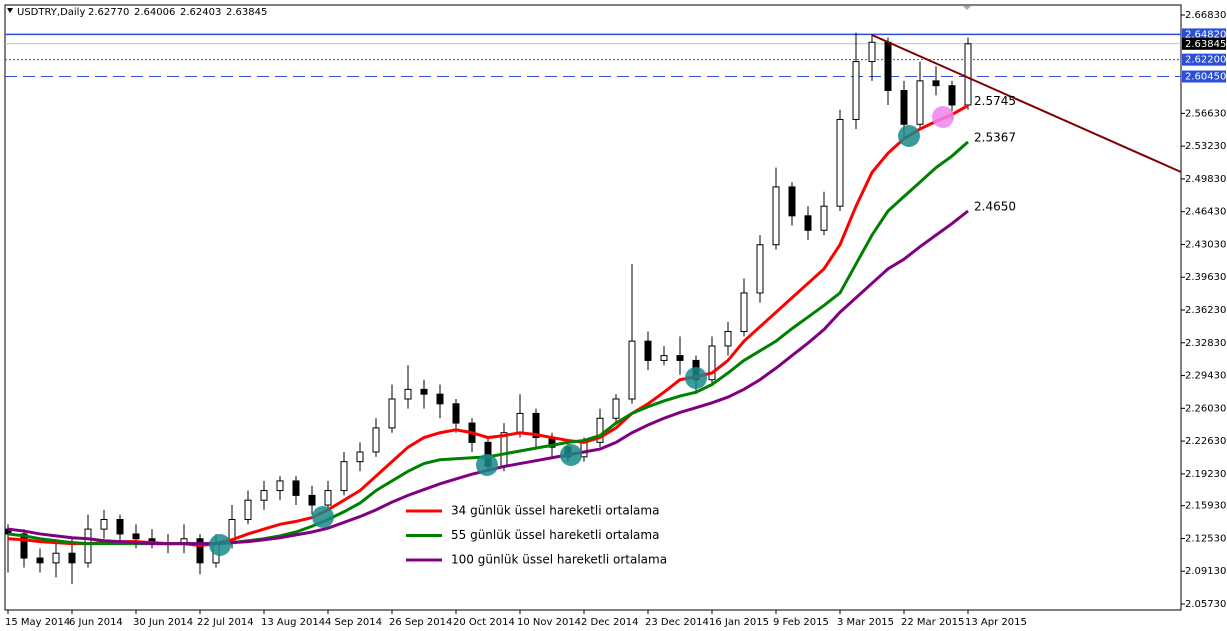  What do you see at coordinates (225, 622) in the screenshot?
I see `x-tick-label: 22 Jul 2014` at bounding box center [225, 622].